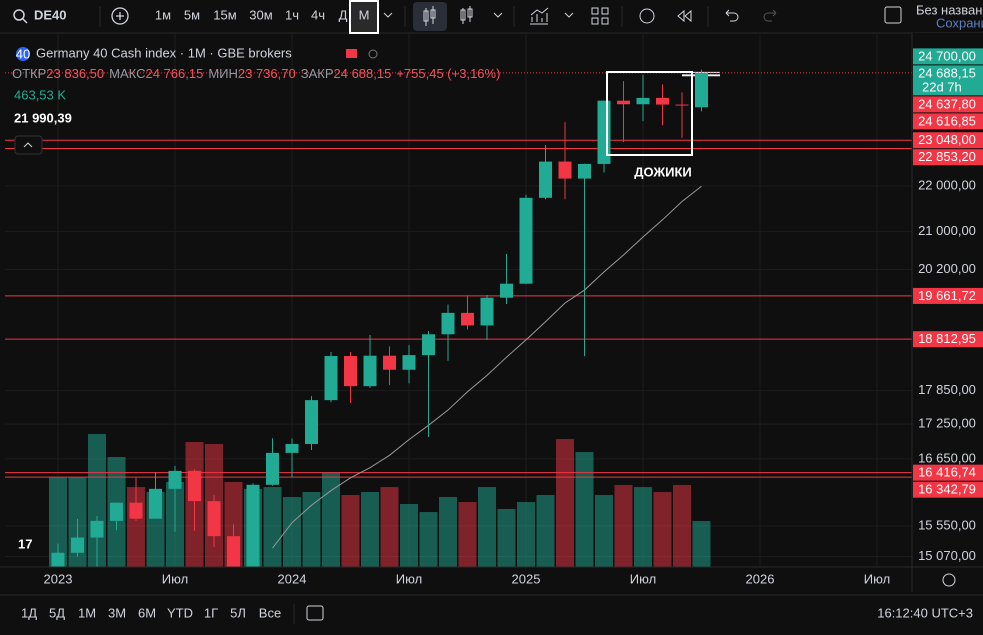 The image size is (983, 635). I want to click on range-button: 3М, so click(117, 612).